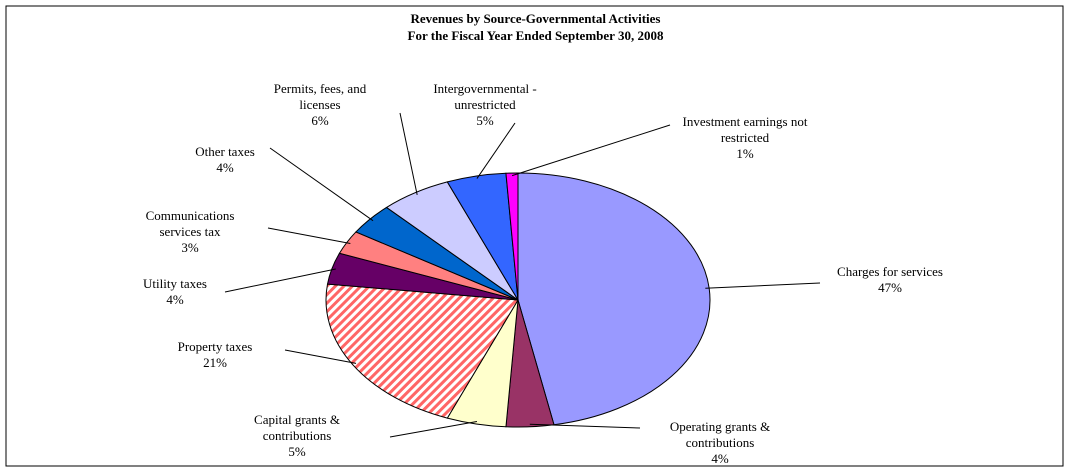  What do you see at coordinates (745, 153) in the screenshot?
I see `value-label: 1%` at bounding box center [745, 153].